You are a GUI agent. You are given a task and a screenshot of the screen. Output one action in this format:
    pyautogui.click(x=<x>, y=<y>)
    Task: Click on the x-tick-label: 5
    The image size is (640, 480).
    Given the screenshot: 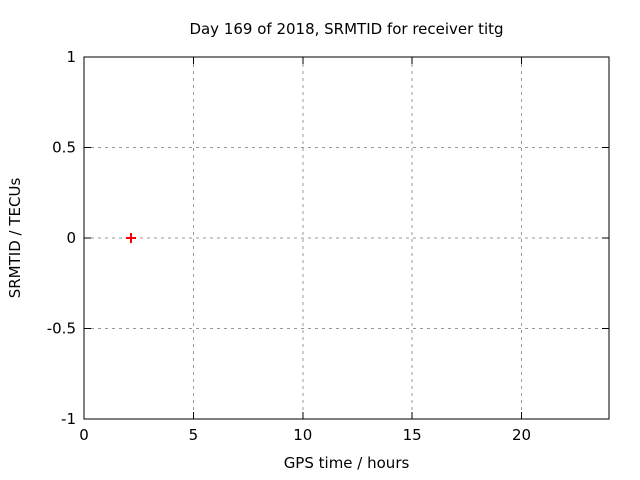 What is the action you would take?
    pyautogui.click(x=194, y=435)
    